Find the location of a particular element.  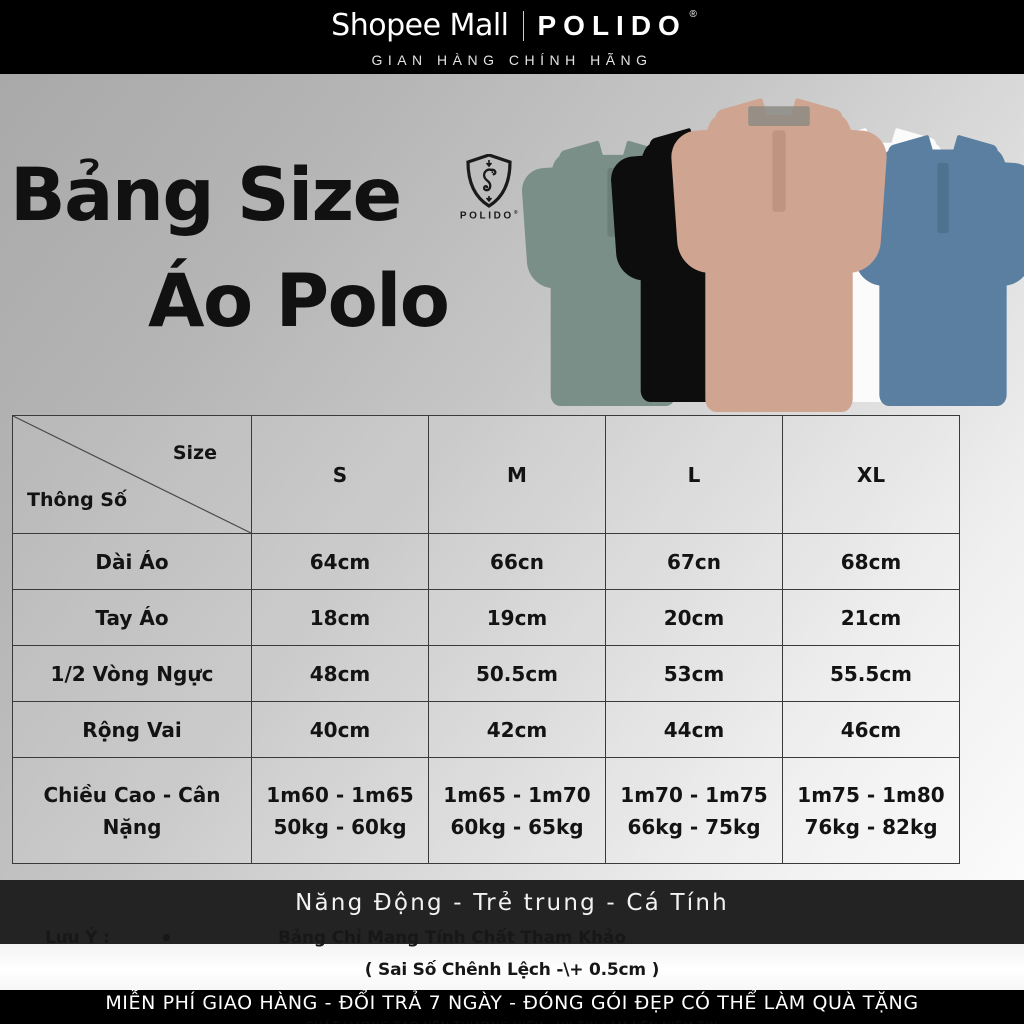

polido-shield-logo: POLIDO® is located at coordinates (489, 187).